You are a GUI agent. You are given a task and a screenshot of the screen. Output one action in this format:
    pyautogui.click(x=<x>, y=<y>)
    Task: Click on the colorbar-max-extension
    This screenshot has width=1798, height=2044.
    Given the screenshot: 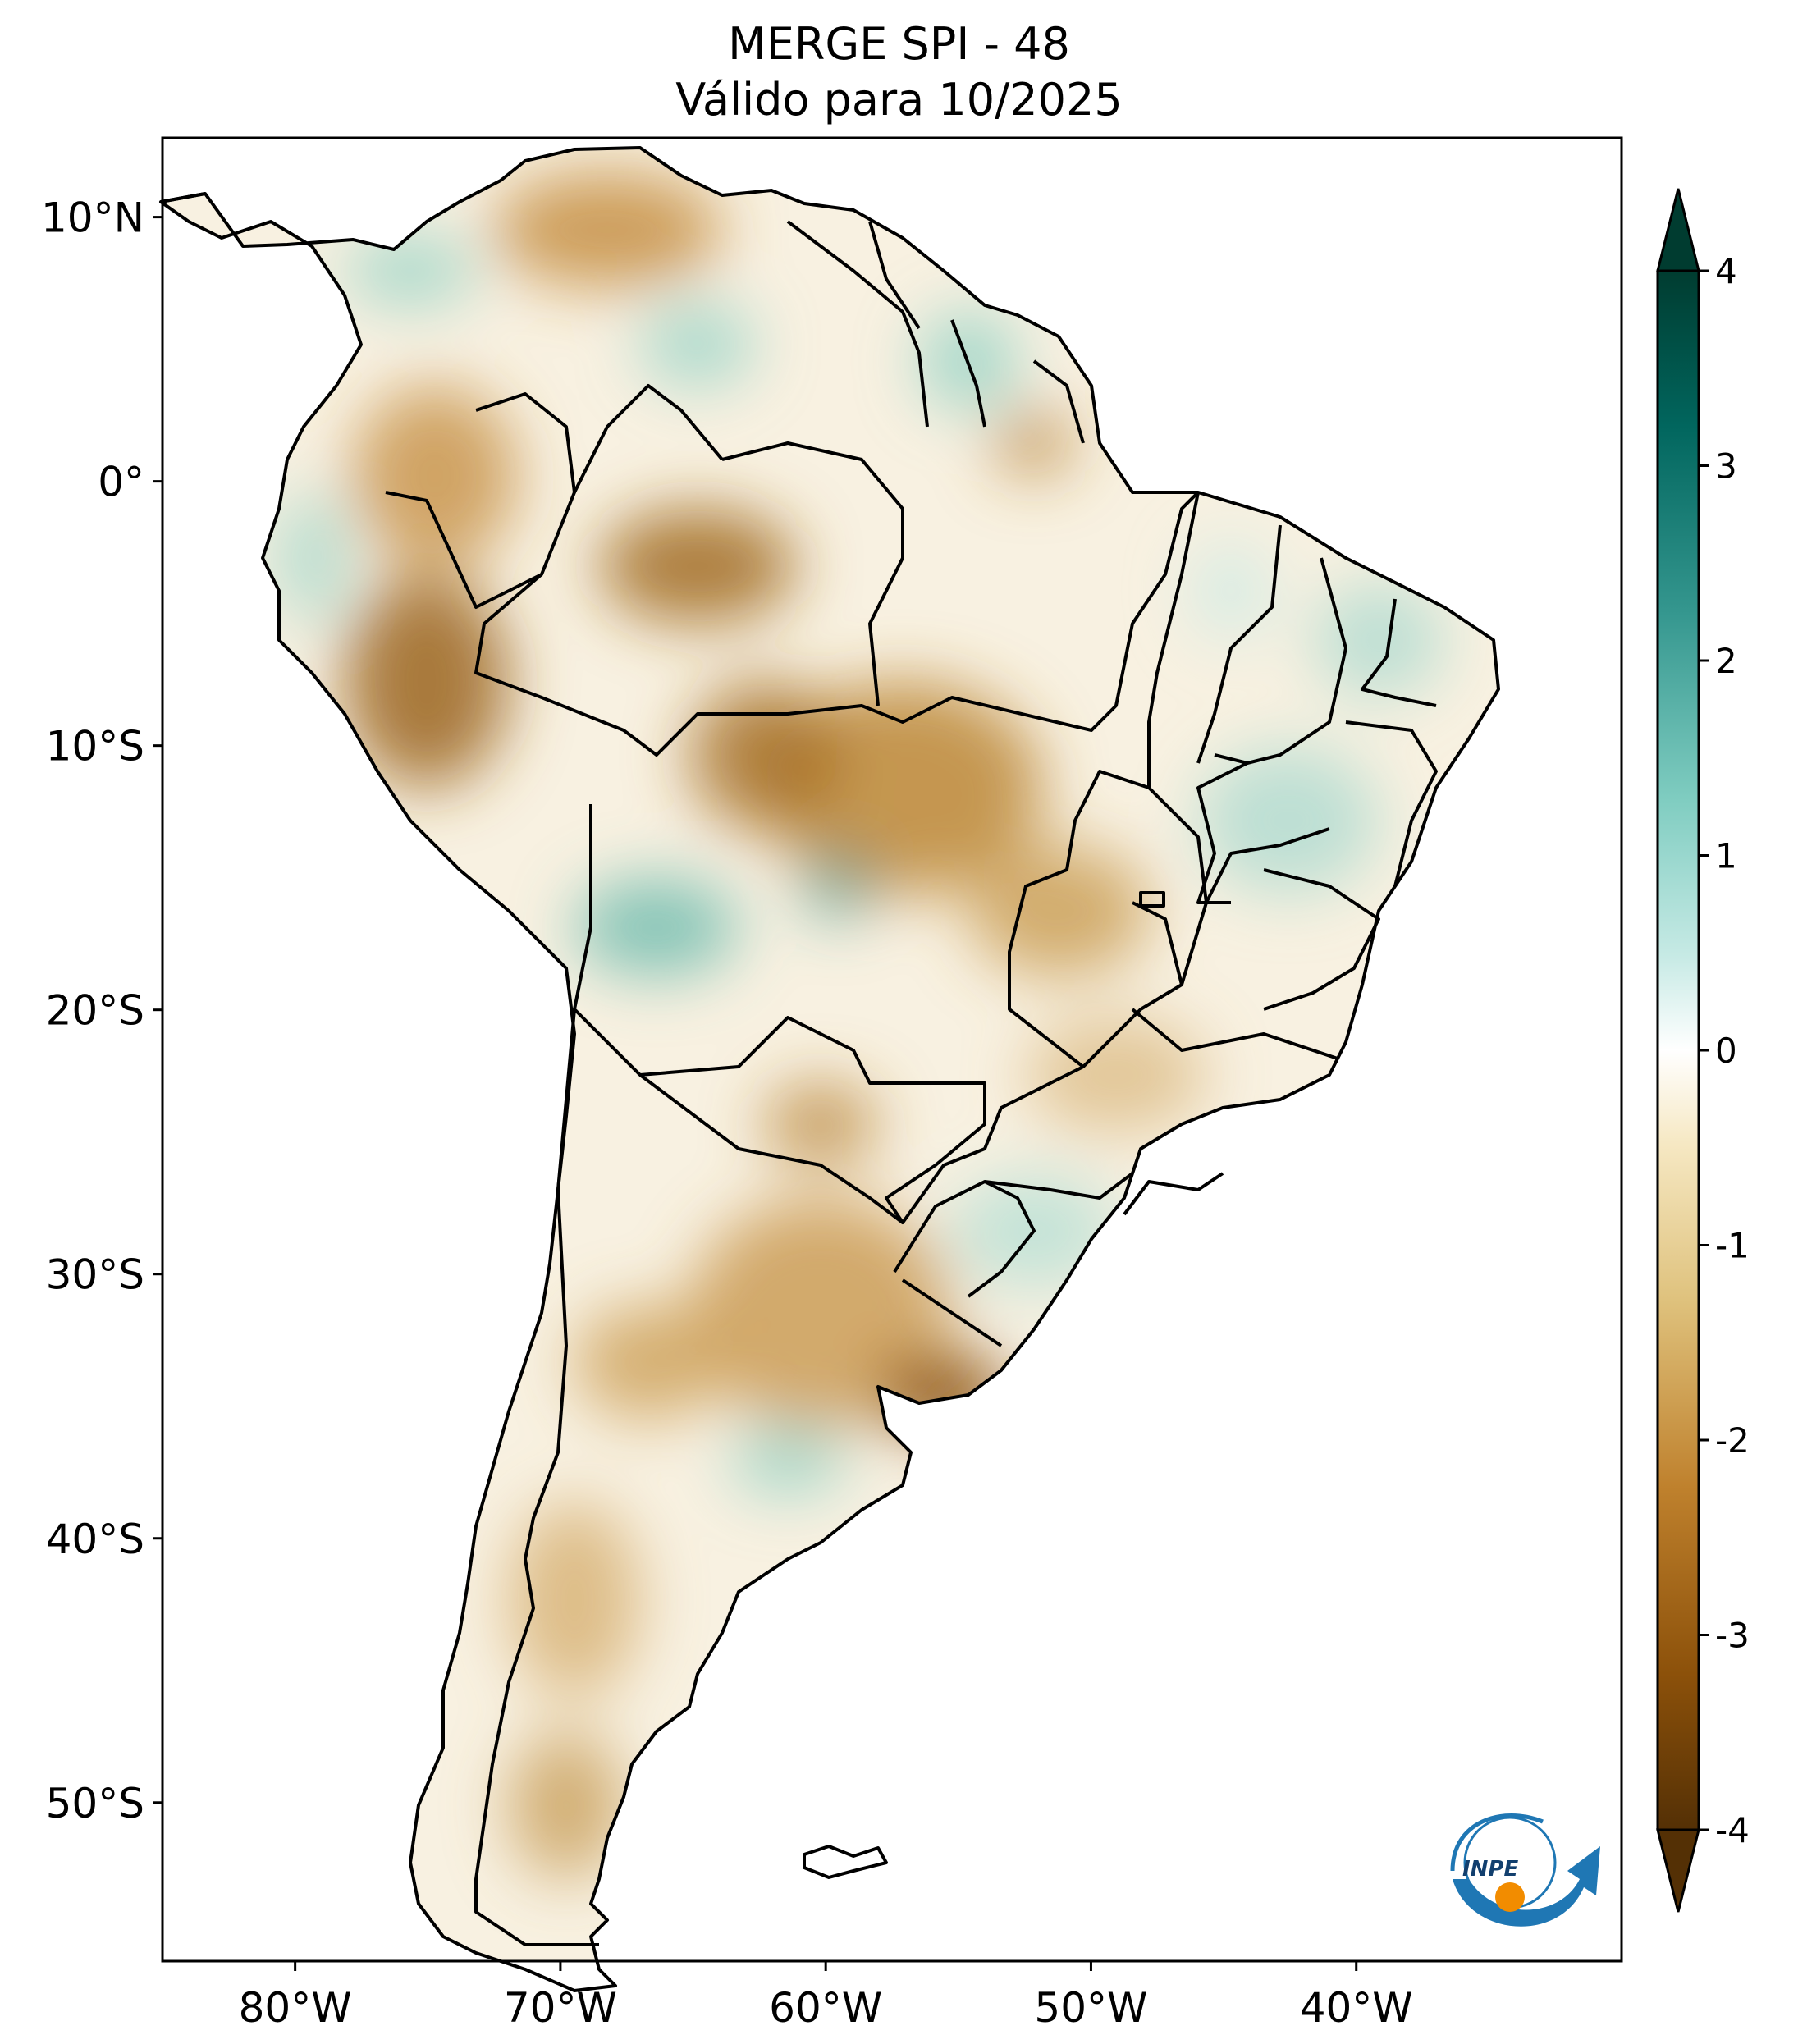 What is the action you would take?
    pyautogui.click(x=1678, y=230)
    